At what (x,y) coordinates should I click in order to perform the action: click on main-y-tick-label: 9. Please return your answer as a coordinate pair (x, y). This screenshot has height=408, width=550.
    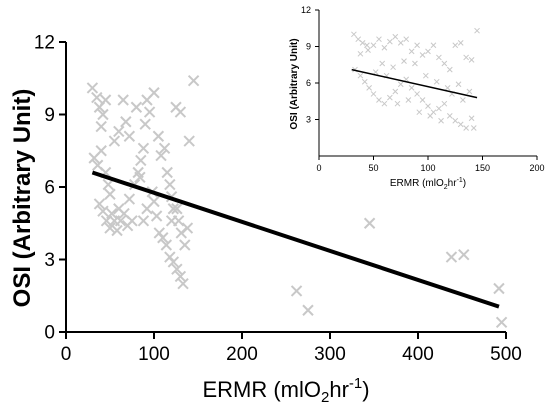
    Looking at the image, I should click on (49, 115).